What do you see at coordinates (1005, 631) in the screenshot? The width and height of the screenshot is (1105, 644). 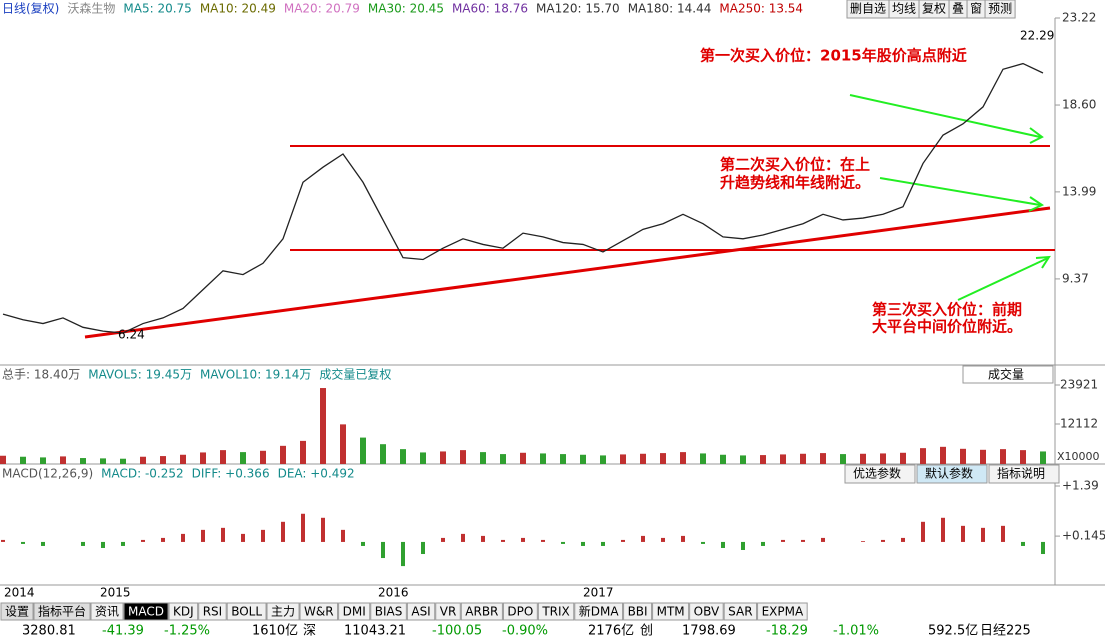 I see `status-value: 日经225` at bounding box center [1005, 631].